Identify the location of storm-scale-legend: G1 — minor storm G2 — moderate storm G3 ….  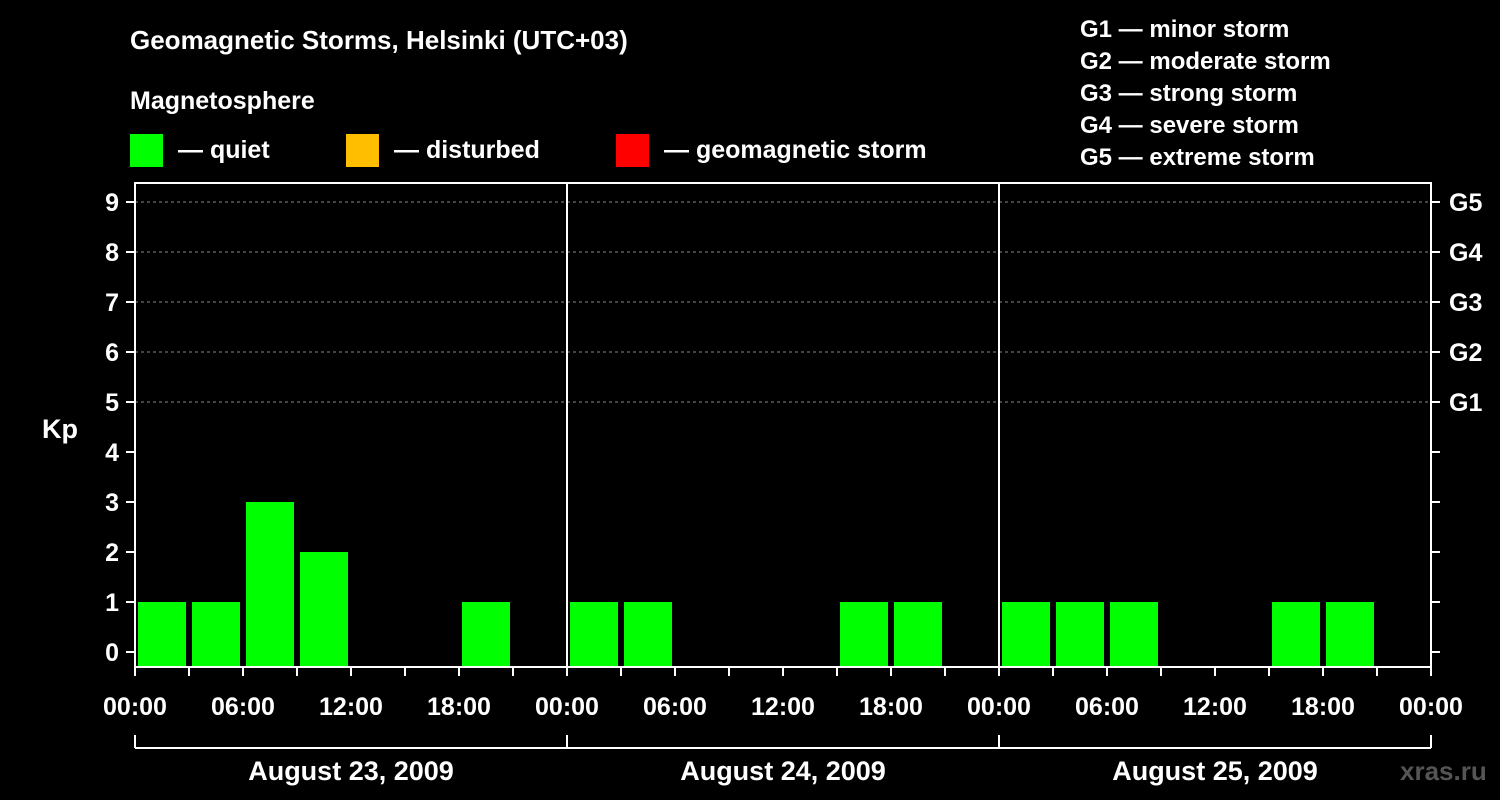
(1205, 93).